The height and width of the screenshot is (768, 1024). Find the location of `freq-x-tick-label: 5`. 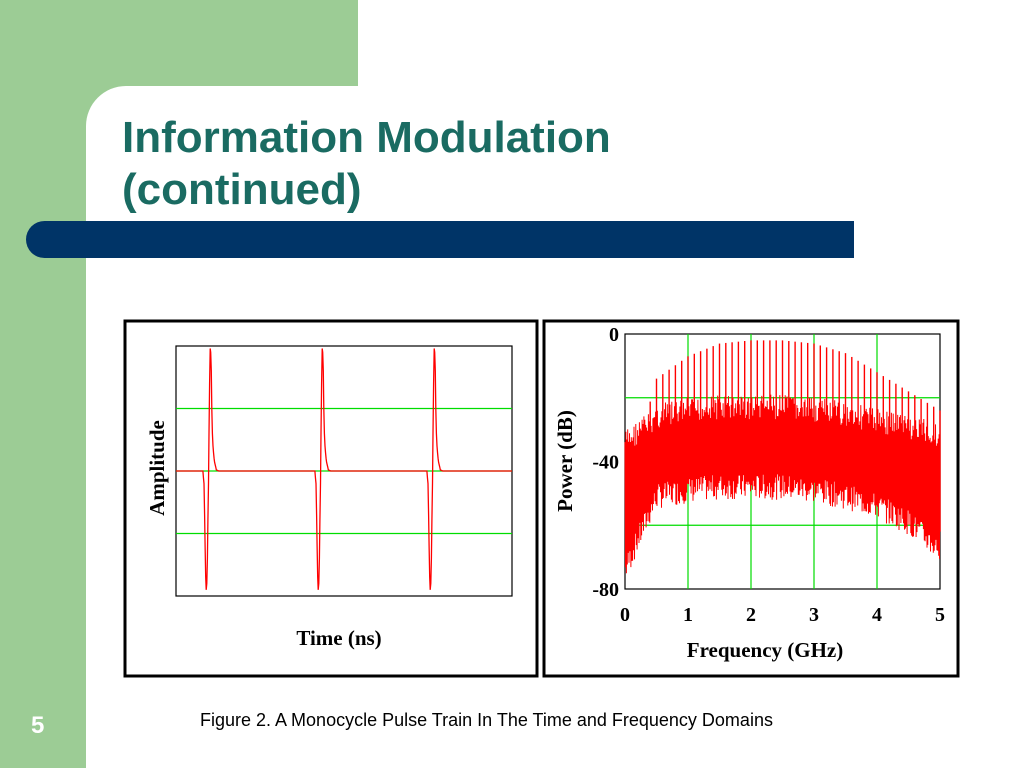

freq-x-tick-label: 5 is located at coordinates (940, 615).